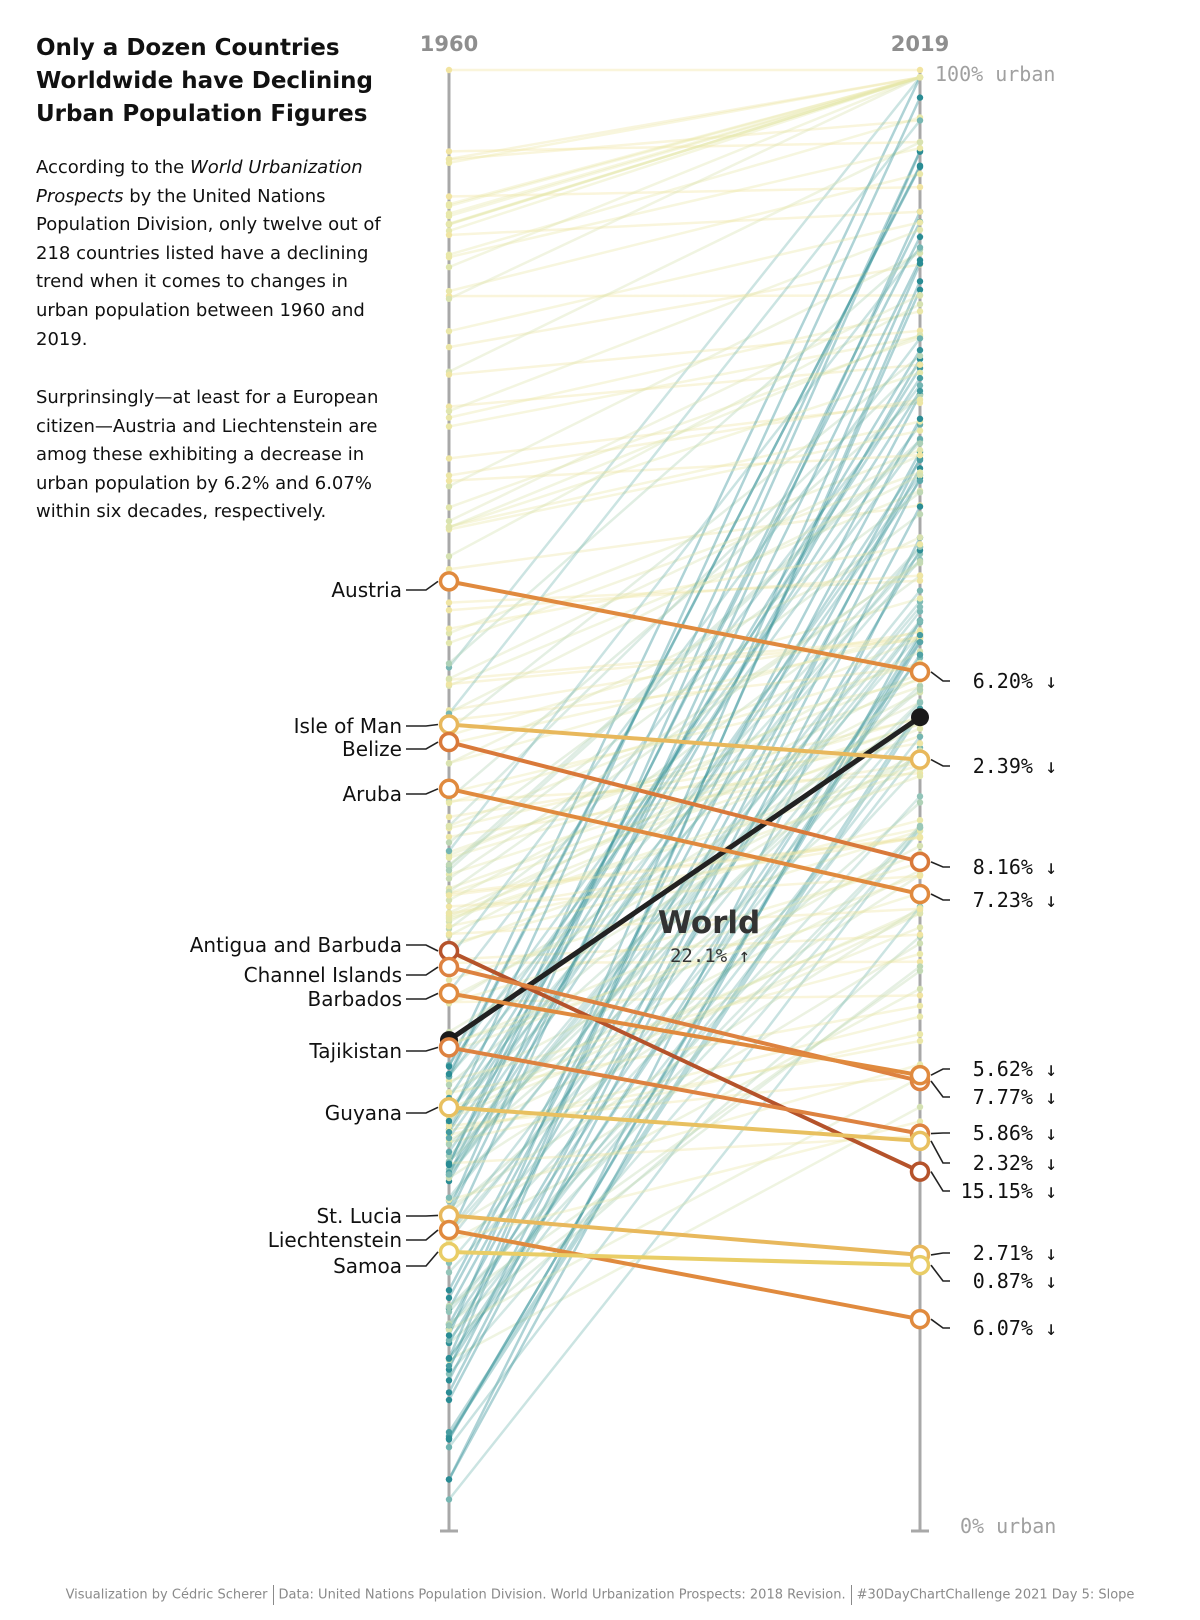 Image resolution: width=1200 pixels, height=1620 pixels. Describe the element at coordinates (372, 794) in the screenshot. I see `country-label: Aruba` at that location.